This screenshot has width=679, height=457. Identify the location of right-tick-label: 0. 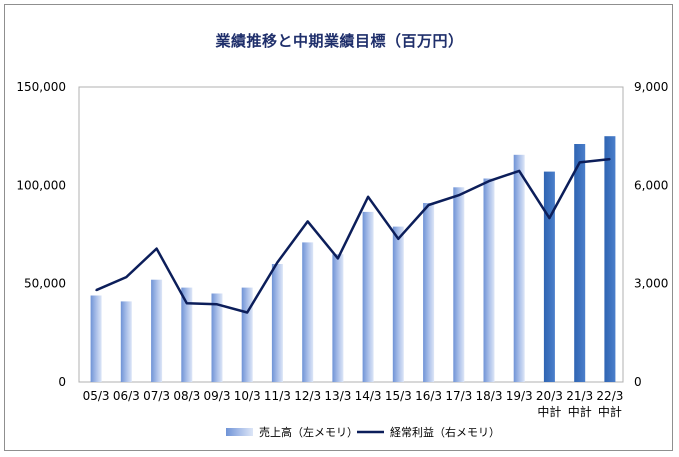
(638, 382).